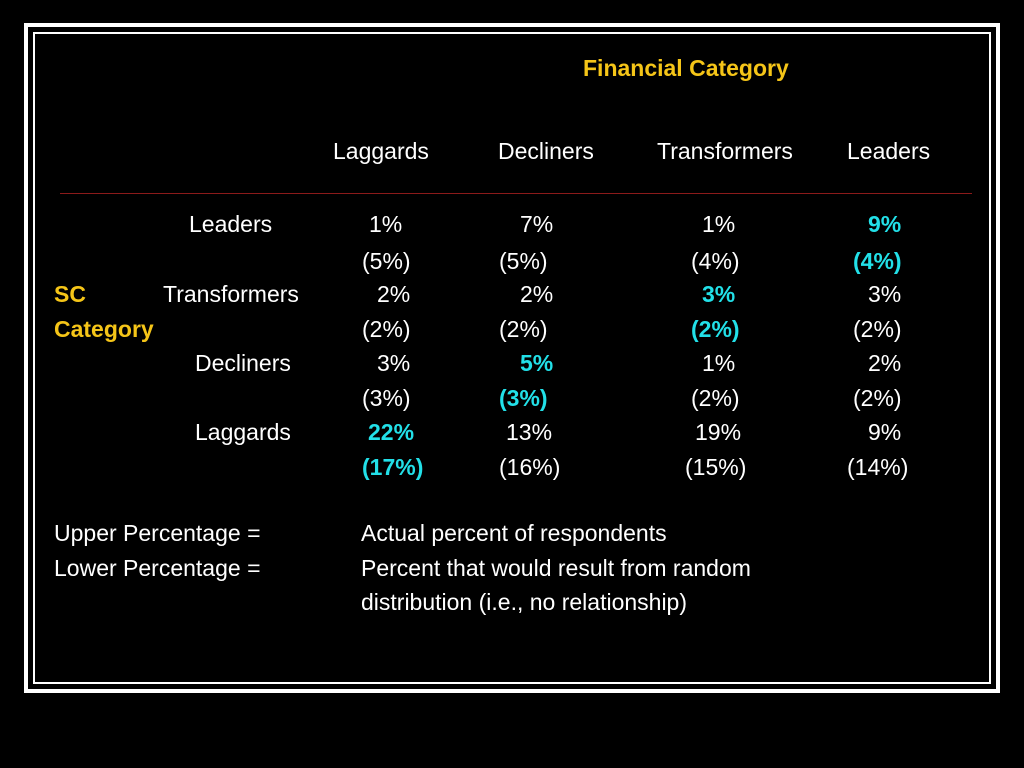 Image resolution: width=1024 pixels, height=768 pixels. Describe the element at coordinates (523, 398) in the screenshot. I see `cell-lower-highlight: (3%)` at that location.